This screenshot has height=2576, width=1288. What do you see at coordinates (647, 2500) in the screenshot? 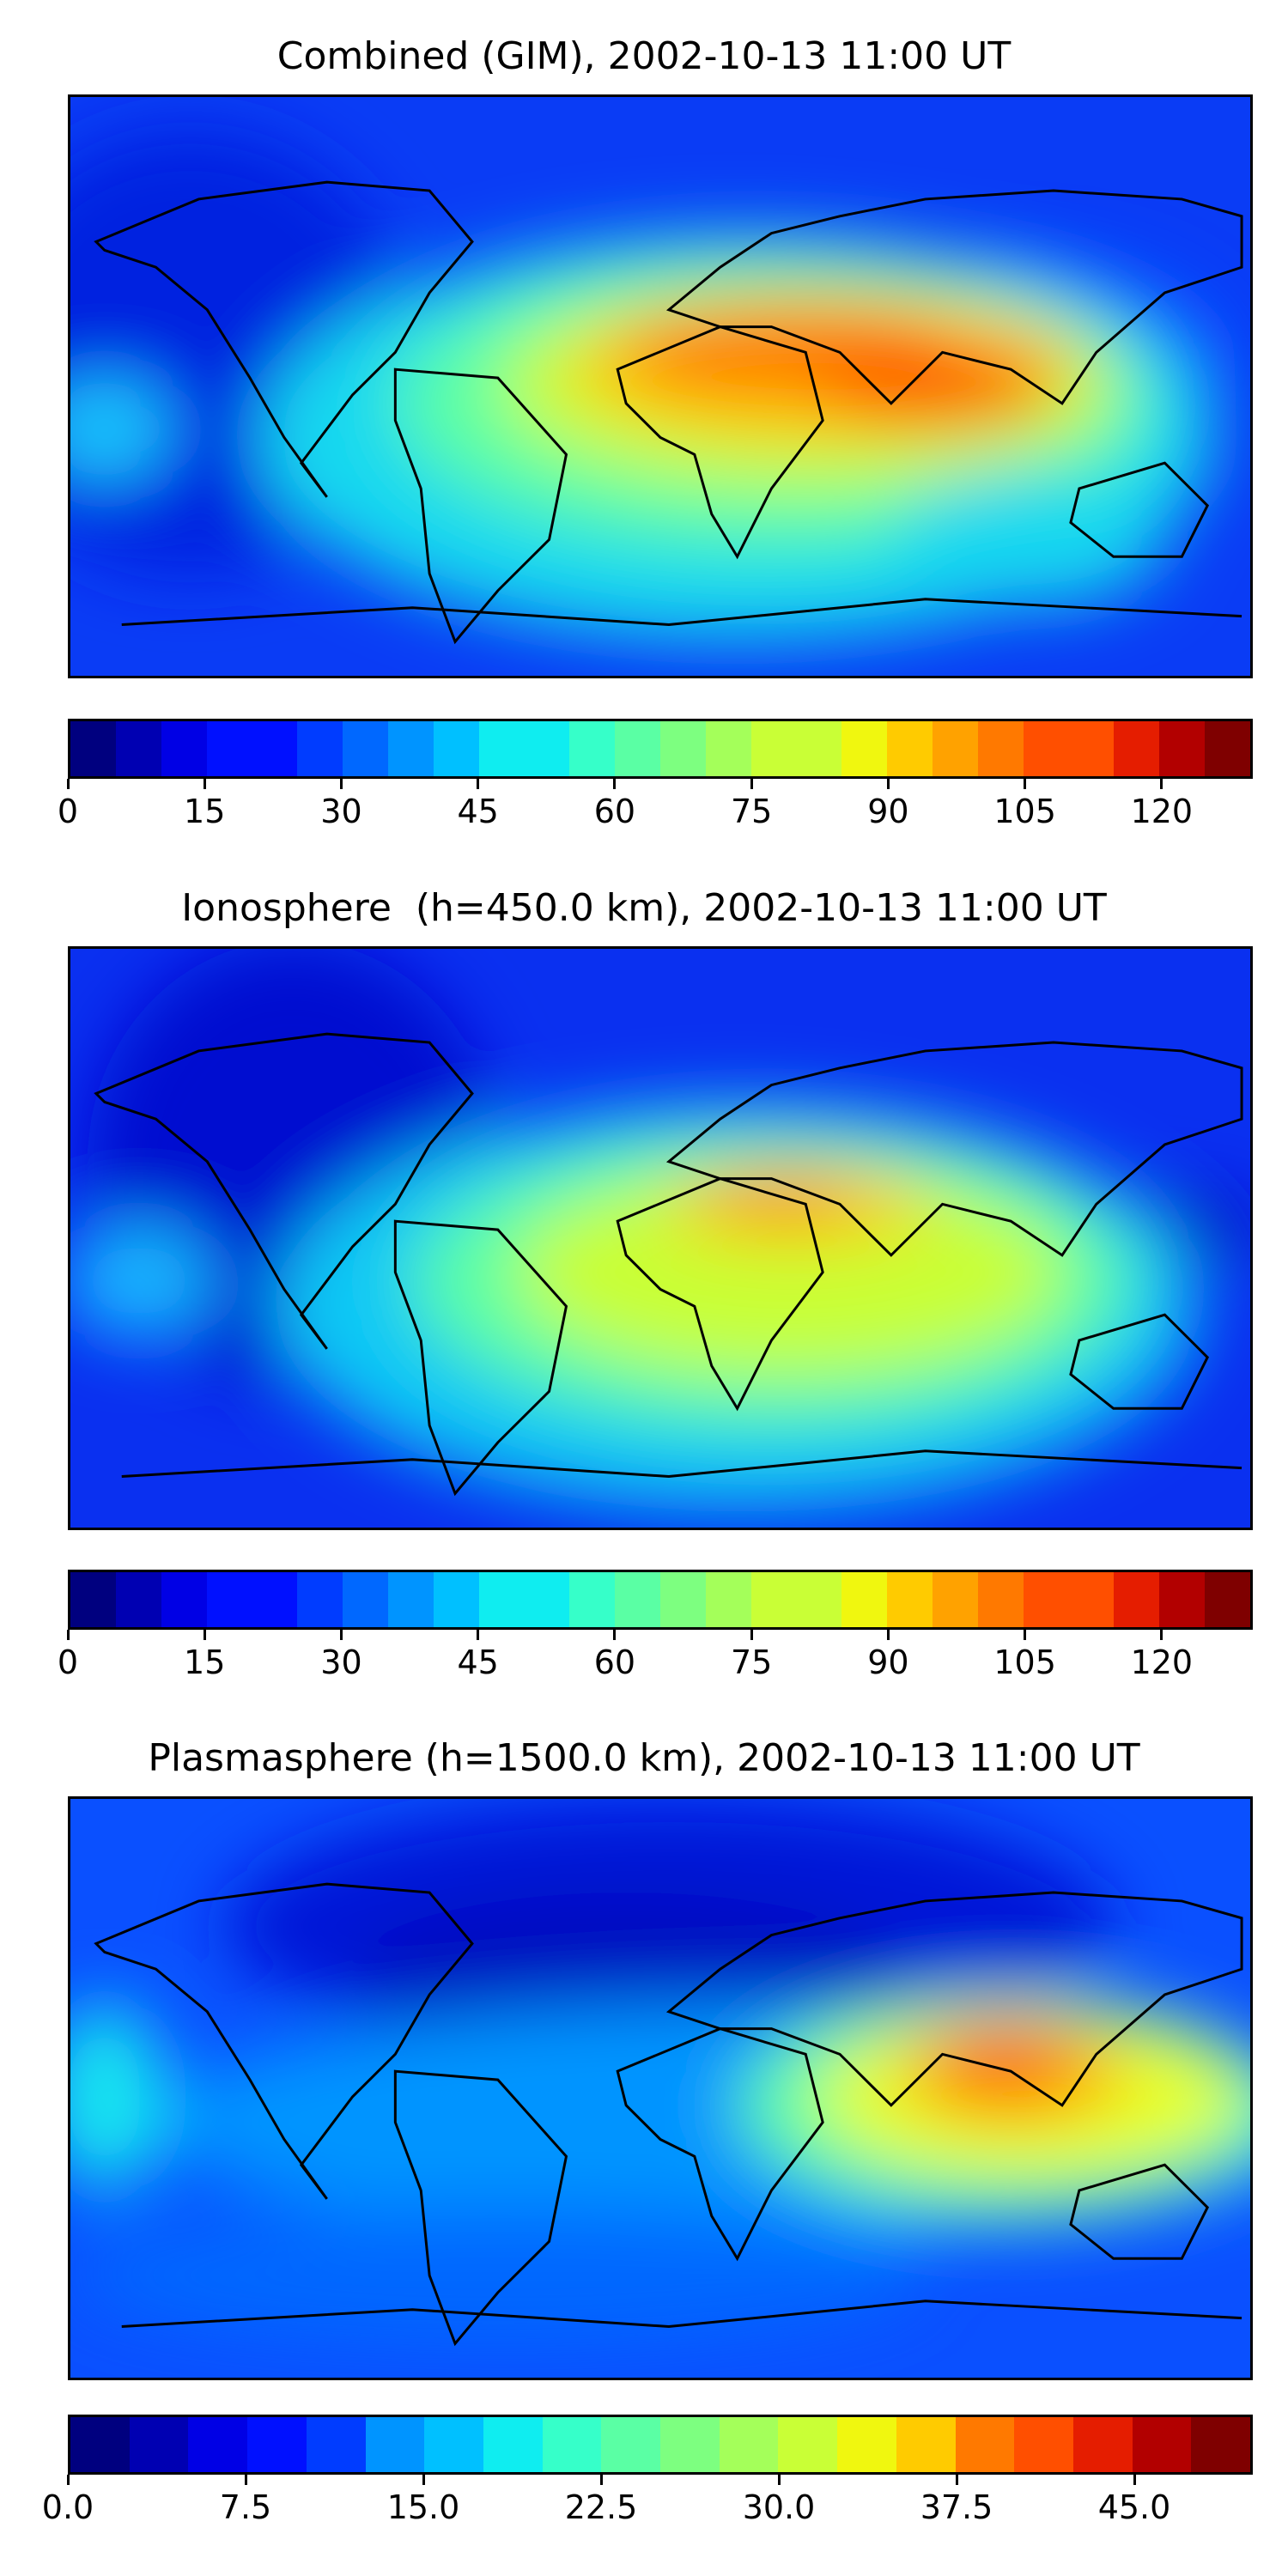
I see `panel-3-colorbar-ticks: 0.0 7.5 15.0 22.5 30.0 37.5 45.0` at bounding box center [647, 2500].